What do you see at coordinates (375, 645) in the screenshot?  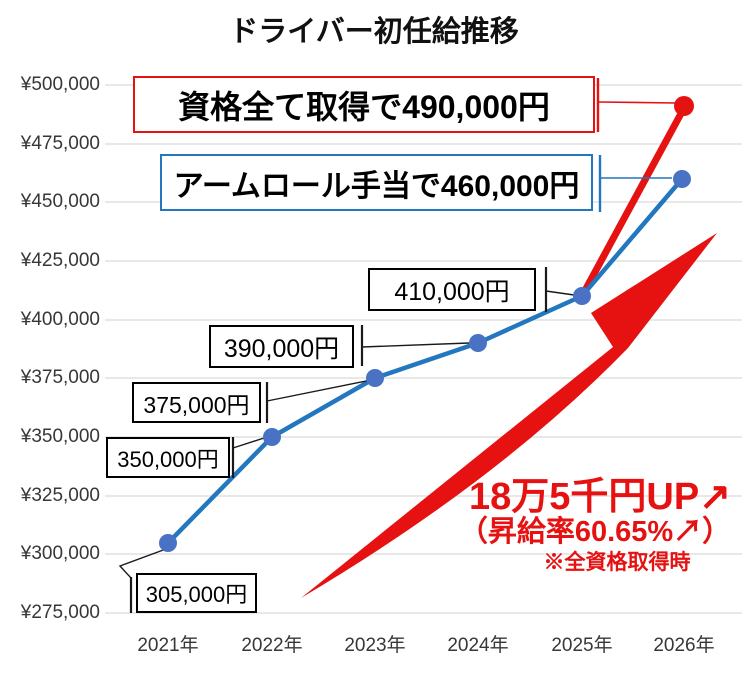 I see `x-tick-2023: 2023年` at bounding box center [375, 645].